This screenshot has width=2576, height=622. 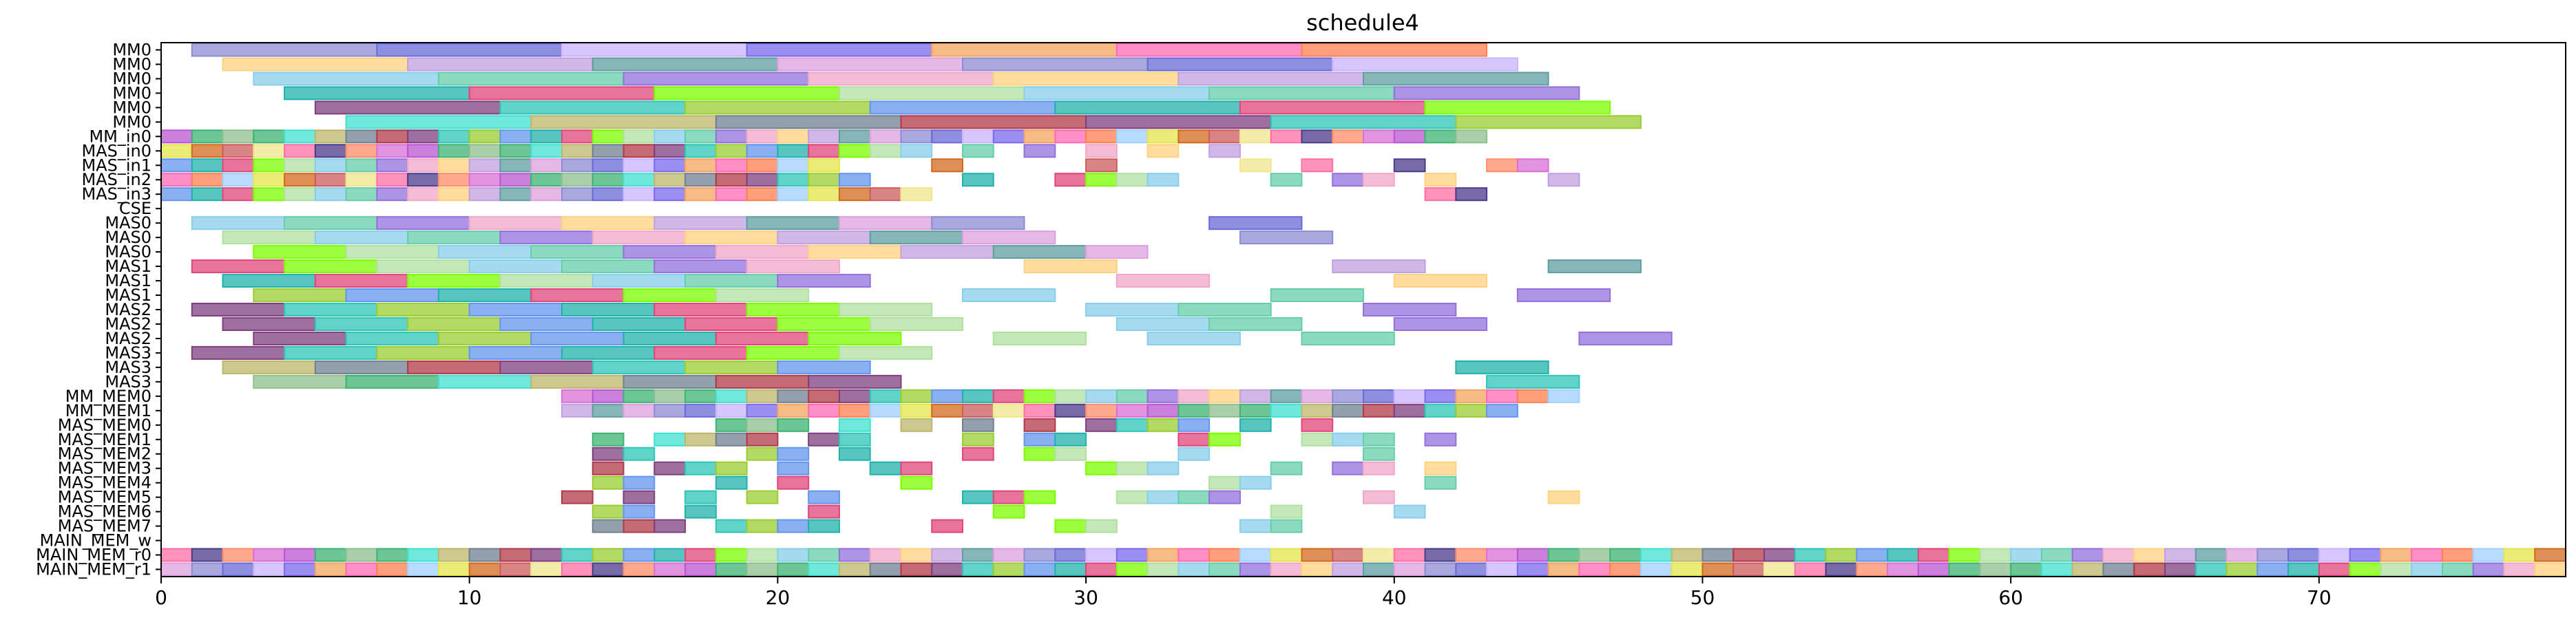 I want to click on row-label: MAIN_MEM_w, so click(x=95, y=540).